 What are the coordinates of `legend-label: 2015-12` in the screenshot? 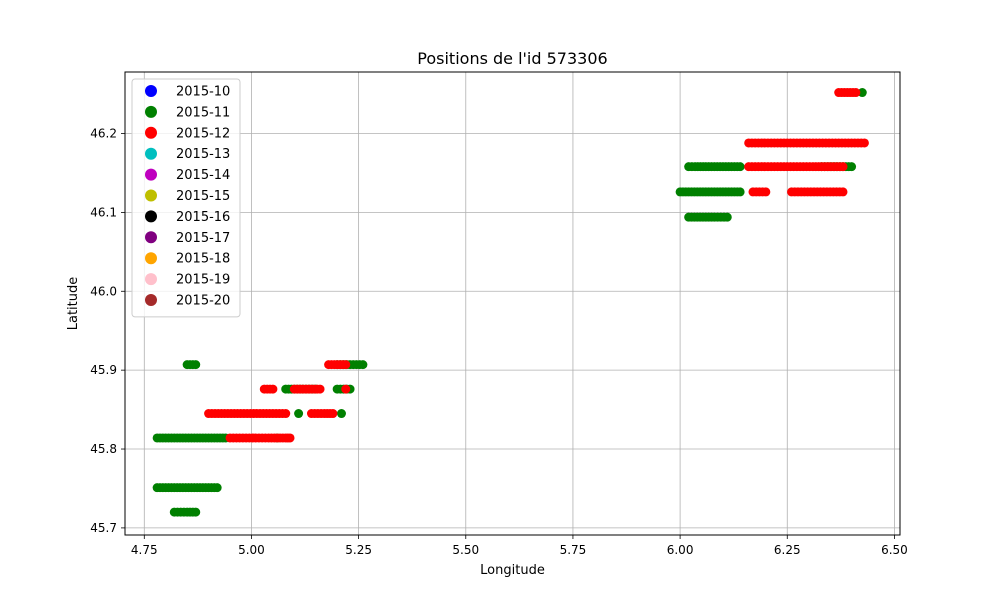 It's located at (203, 133).